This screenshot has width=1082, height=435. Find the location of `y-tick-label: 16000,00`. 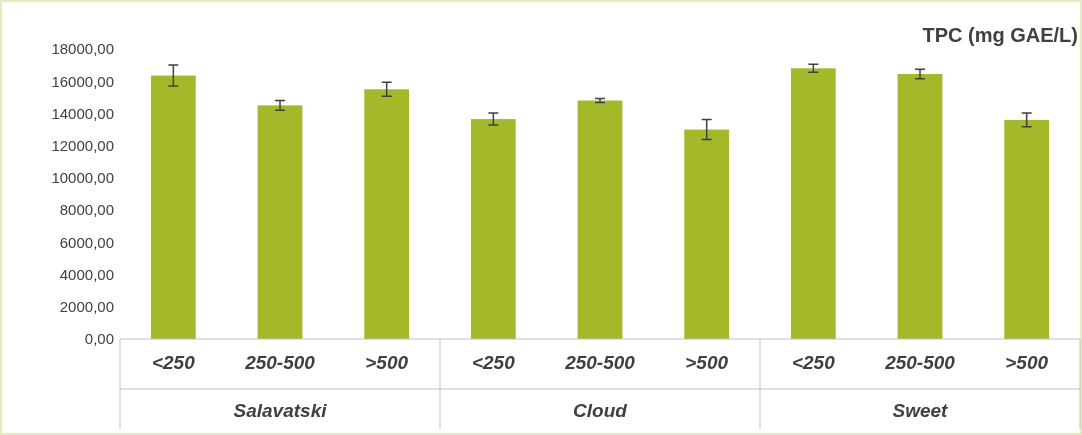

y-tick-label: 16000,00 is located at coordinates (82, 81).